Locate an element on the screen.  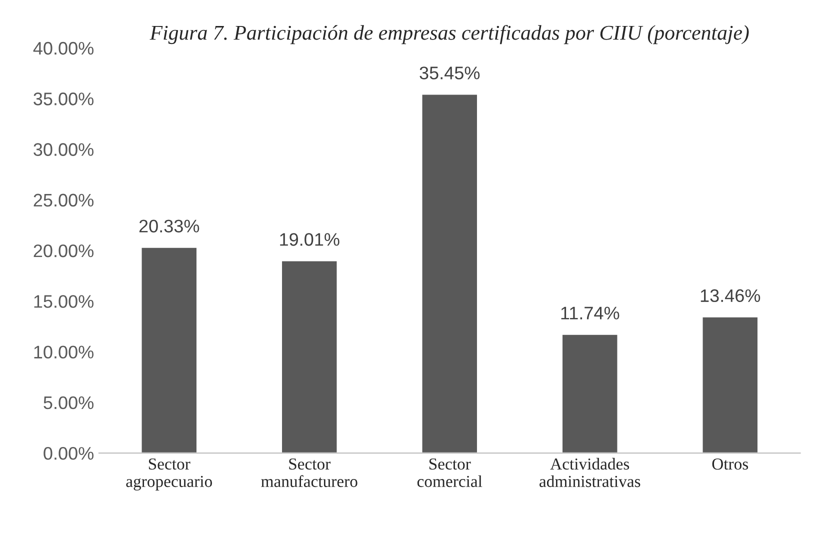
y-tick-label: 30.00% is located at coordinates (64, 149).